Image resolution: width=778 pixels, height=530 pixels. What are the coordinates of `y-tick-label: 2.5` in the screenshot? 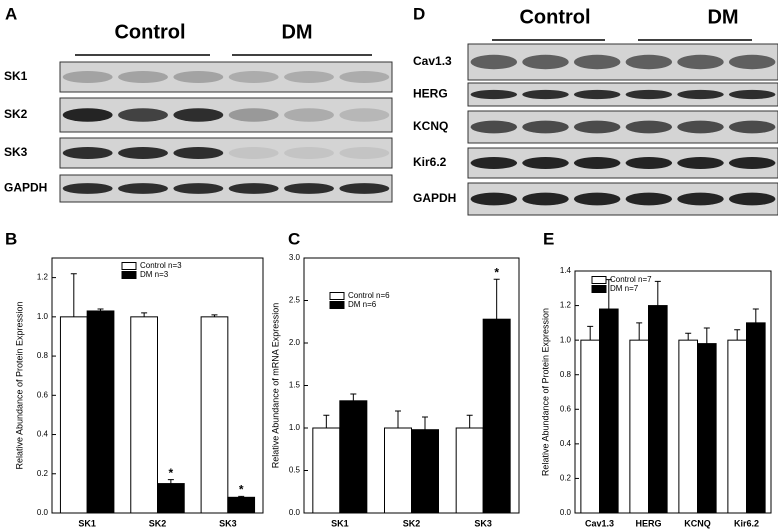 It's located at (295, 300).